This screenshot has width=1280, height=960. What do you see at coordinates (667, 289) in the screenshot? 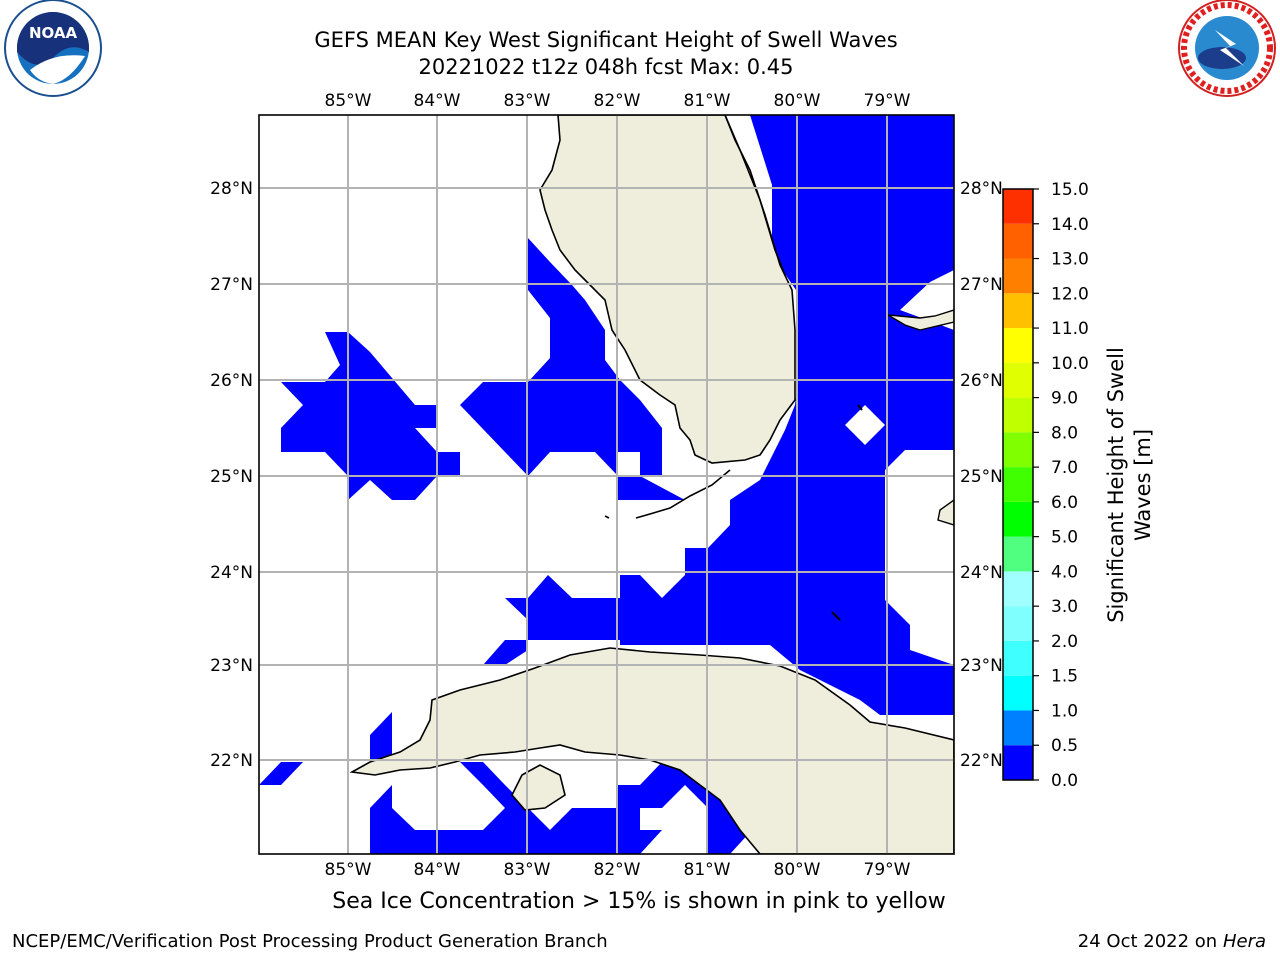
I see `land-florida` at bounding box center [667, 289].